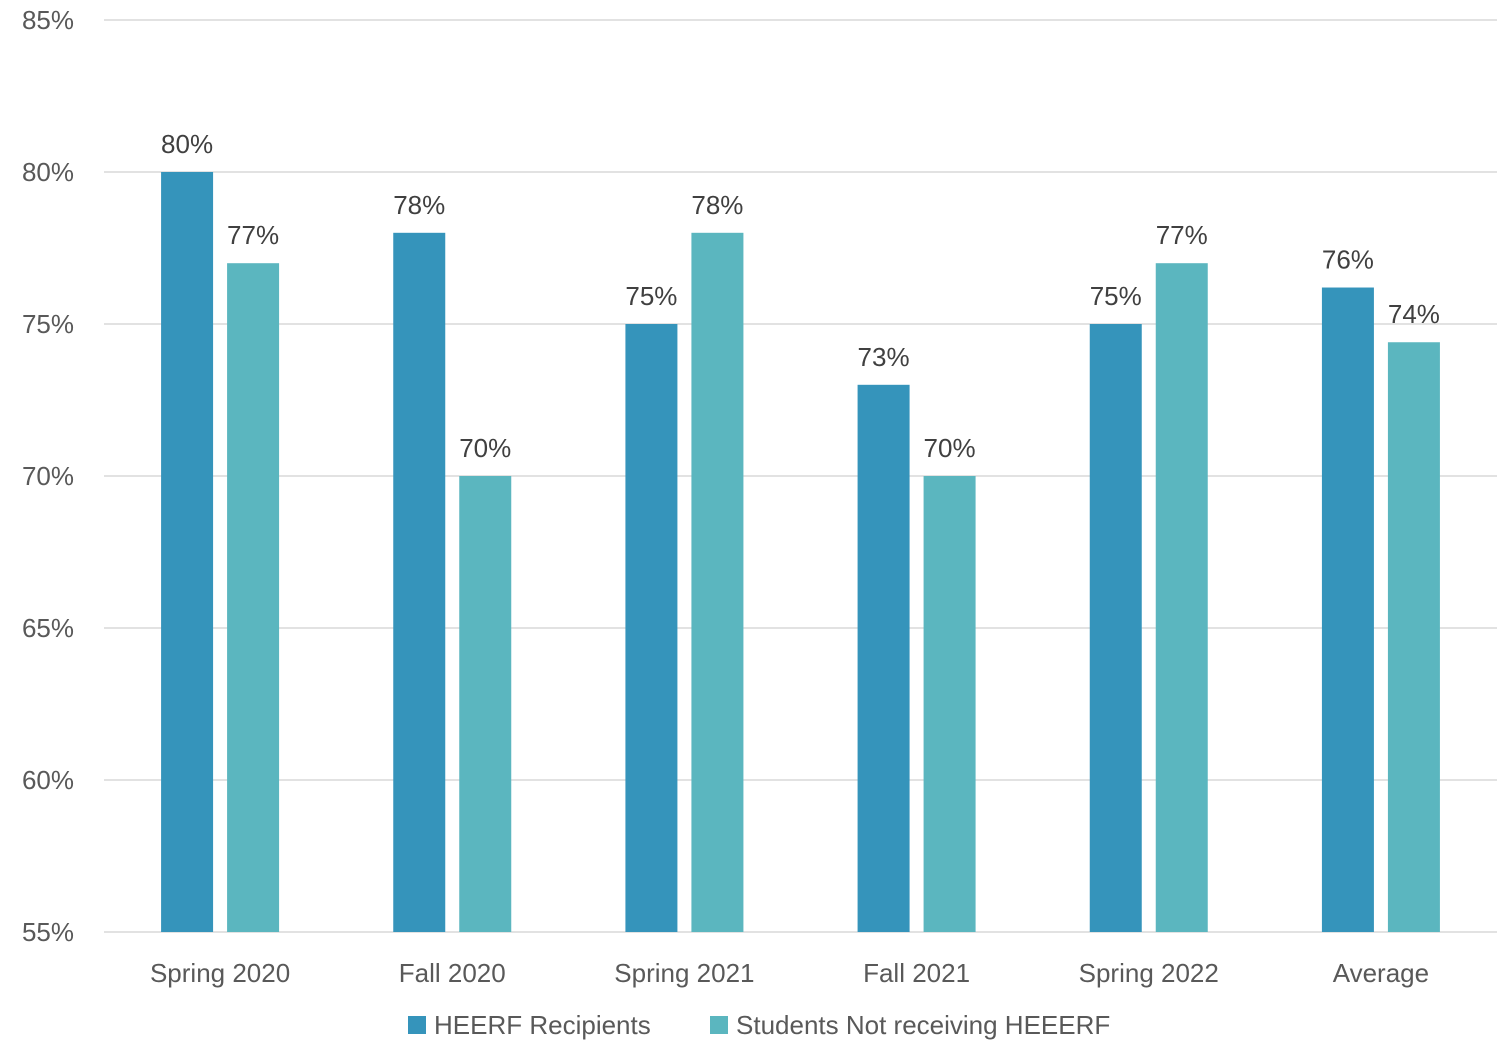  Describe the element at coordinates (1348, 260) in the screenshot. I see `data-label: 76%` at that location.